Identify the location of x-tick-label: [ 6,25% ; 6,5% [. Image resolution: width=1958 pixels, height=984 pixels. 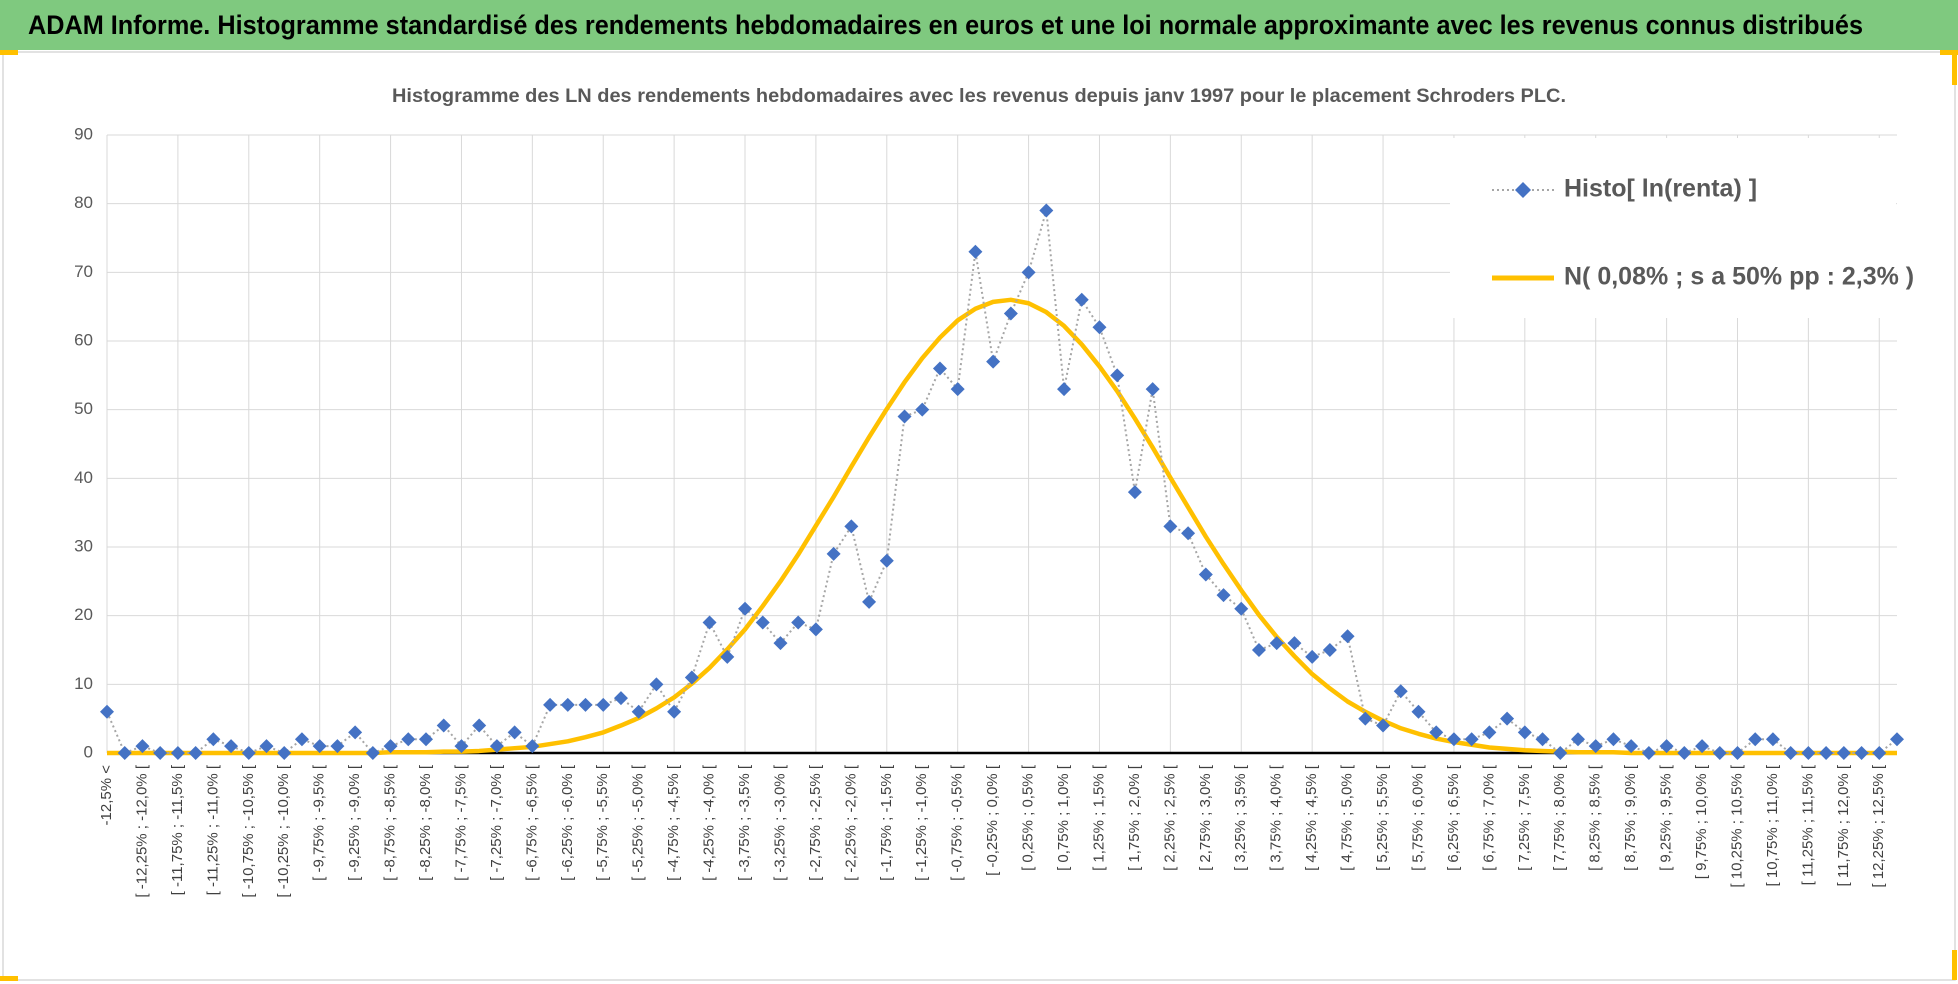
(1453, 817).